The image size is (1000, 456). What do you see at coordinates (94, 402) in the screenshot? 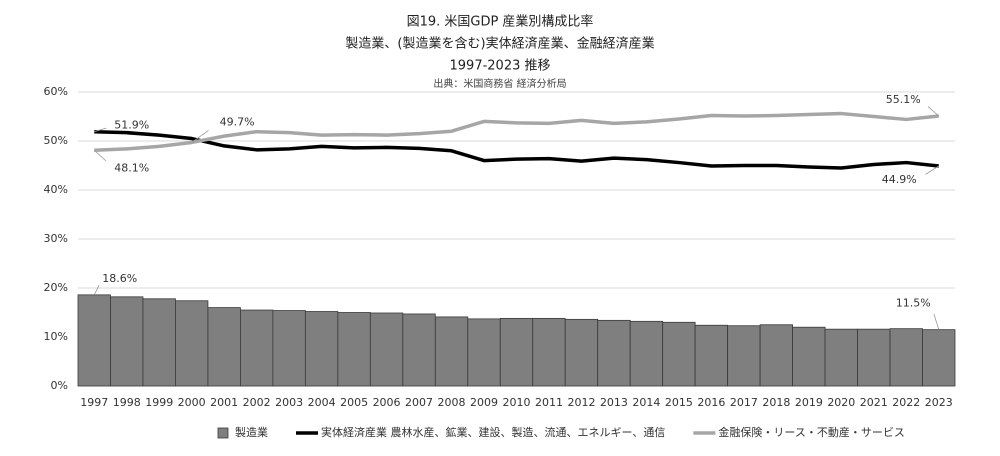
I see `x-tick-label: 1997` at bounding box center [94, 402].